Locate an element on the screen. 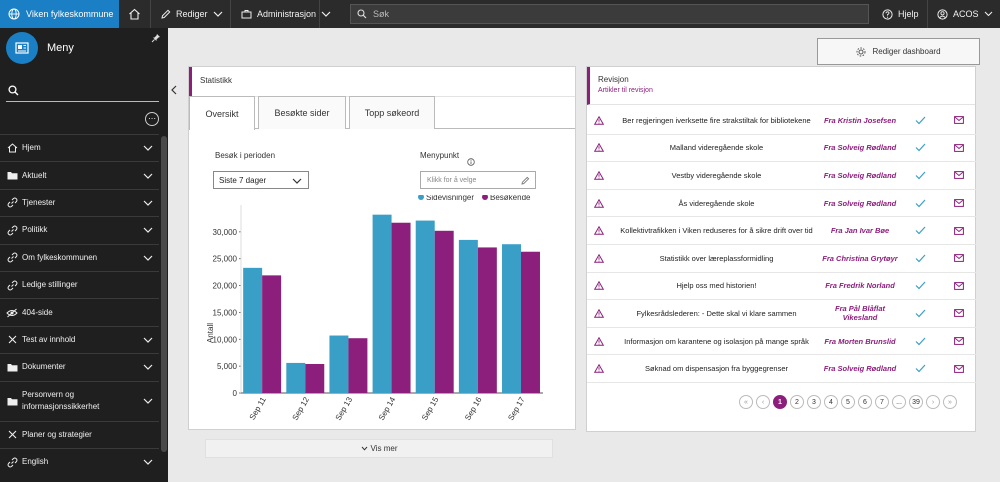 The height and width of the screenshot is (482, 1000). page-button: 6 is located at coordinates (865, 402).